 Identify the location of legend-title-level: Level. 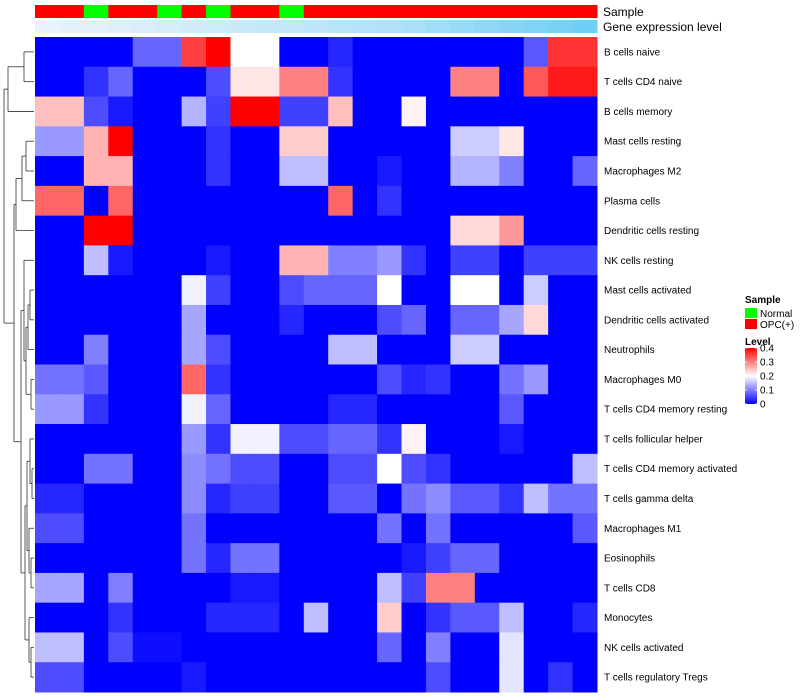
(758, 342).